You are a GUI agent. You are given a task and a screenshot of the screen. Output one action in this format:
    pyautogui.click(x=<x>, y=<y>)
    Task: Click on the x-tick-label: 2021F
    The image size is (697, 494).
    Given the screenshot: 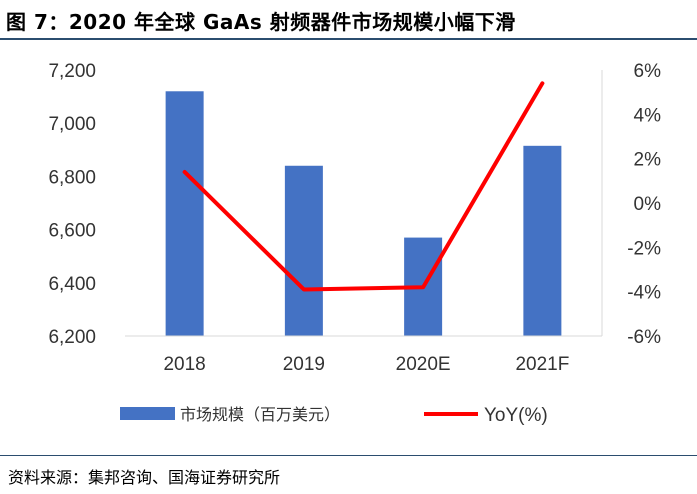 What is the action you would take?
    pyautogui.click(x=542, y=364)
    